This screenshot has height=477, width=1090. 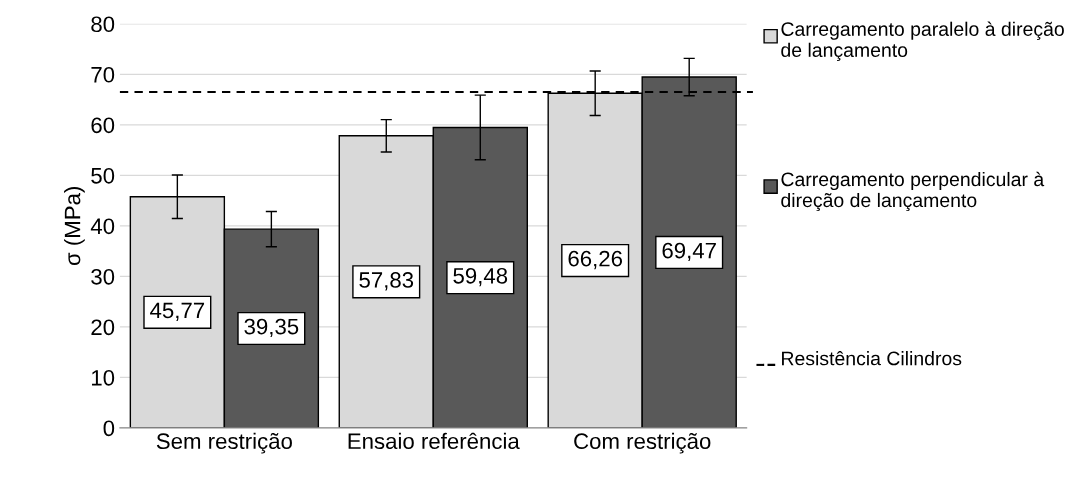 I want to click on x-tick-label: Sem restrição, so click(x=224, y=443).